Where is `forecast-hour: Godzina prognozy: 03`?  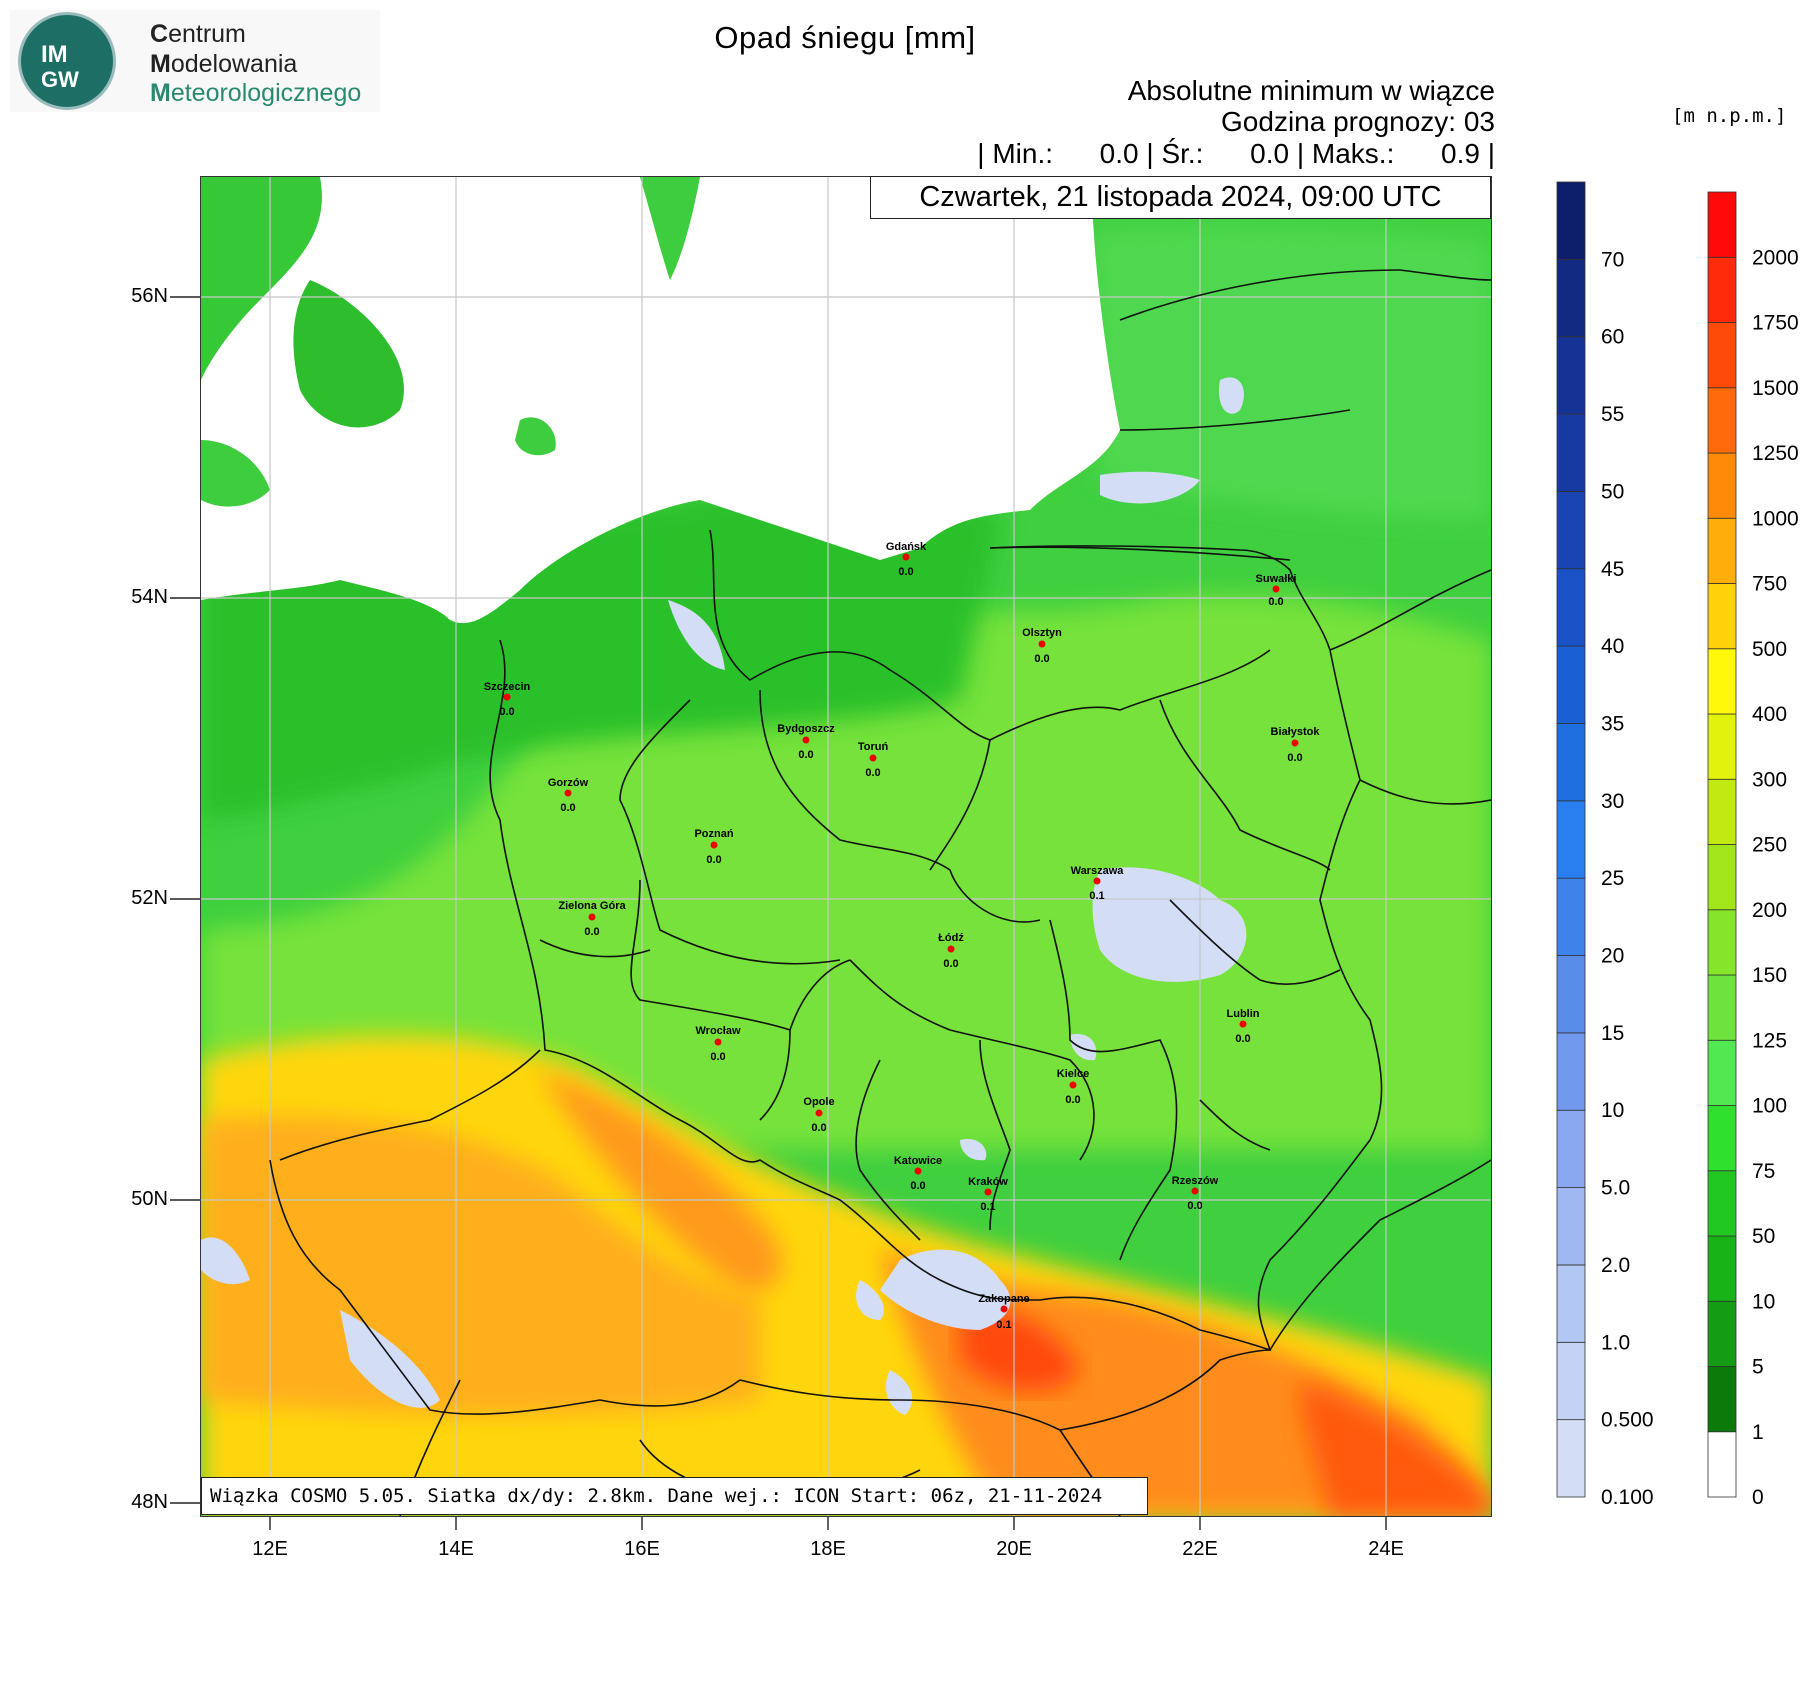 forecast-hour: Godzina prognozy: 03 is located at coordinates (1358, 121).